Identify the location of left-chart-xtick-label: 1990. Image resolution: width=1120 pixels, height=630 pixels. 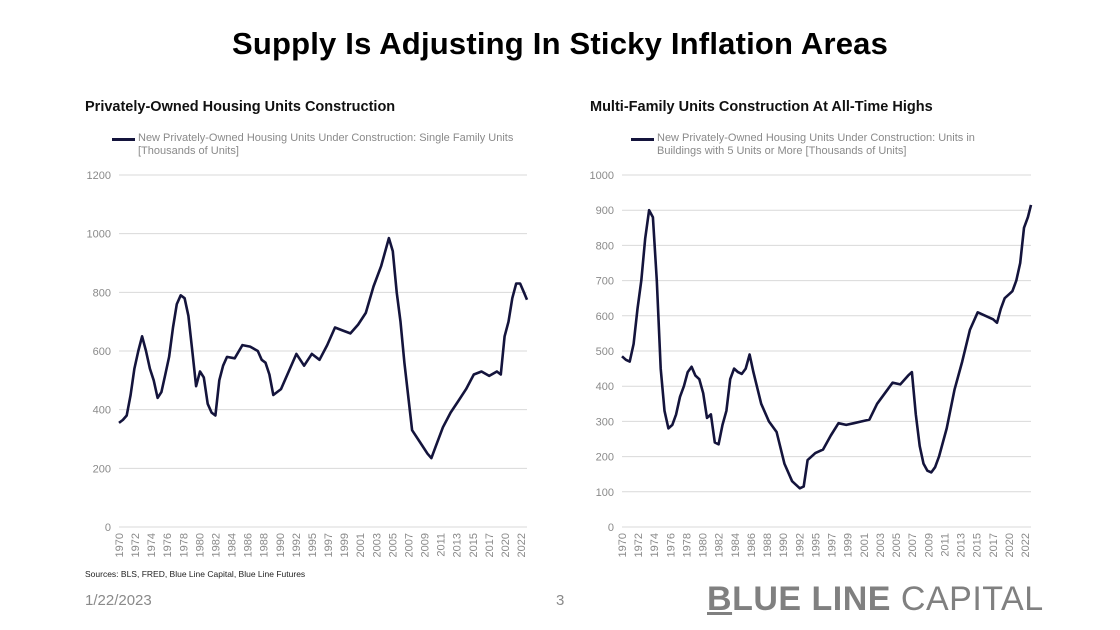
(281, 545).